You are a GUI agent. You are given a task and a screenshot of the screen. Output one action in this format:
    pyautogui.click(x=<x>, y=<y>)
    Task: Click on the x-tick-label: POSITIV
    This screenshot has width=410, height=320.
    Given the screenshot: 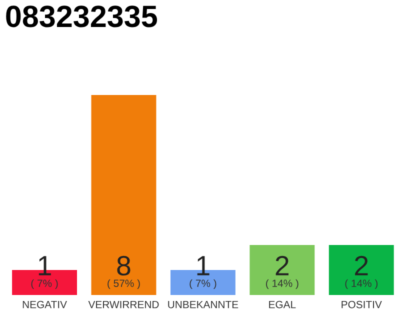 What is the action you would take?
    pyautogui.click(x=362, y=304)
    